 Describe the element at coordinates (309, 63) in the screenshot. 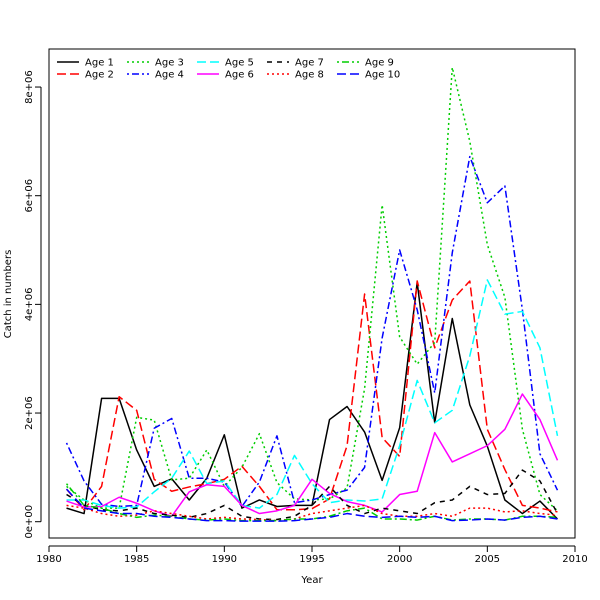

I see `legend-label: Age 7` at that location.